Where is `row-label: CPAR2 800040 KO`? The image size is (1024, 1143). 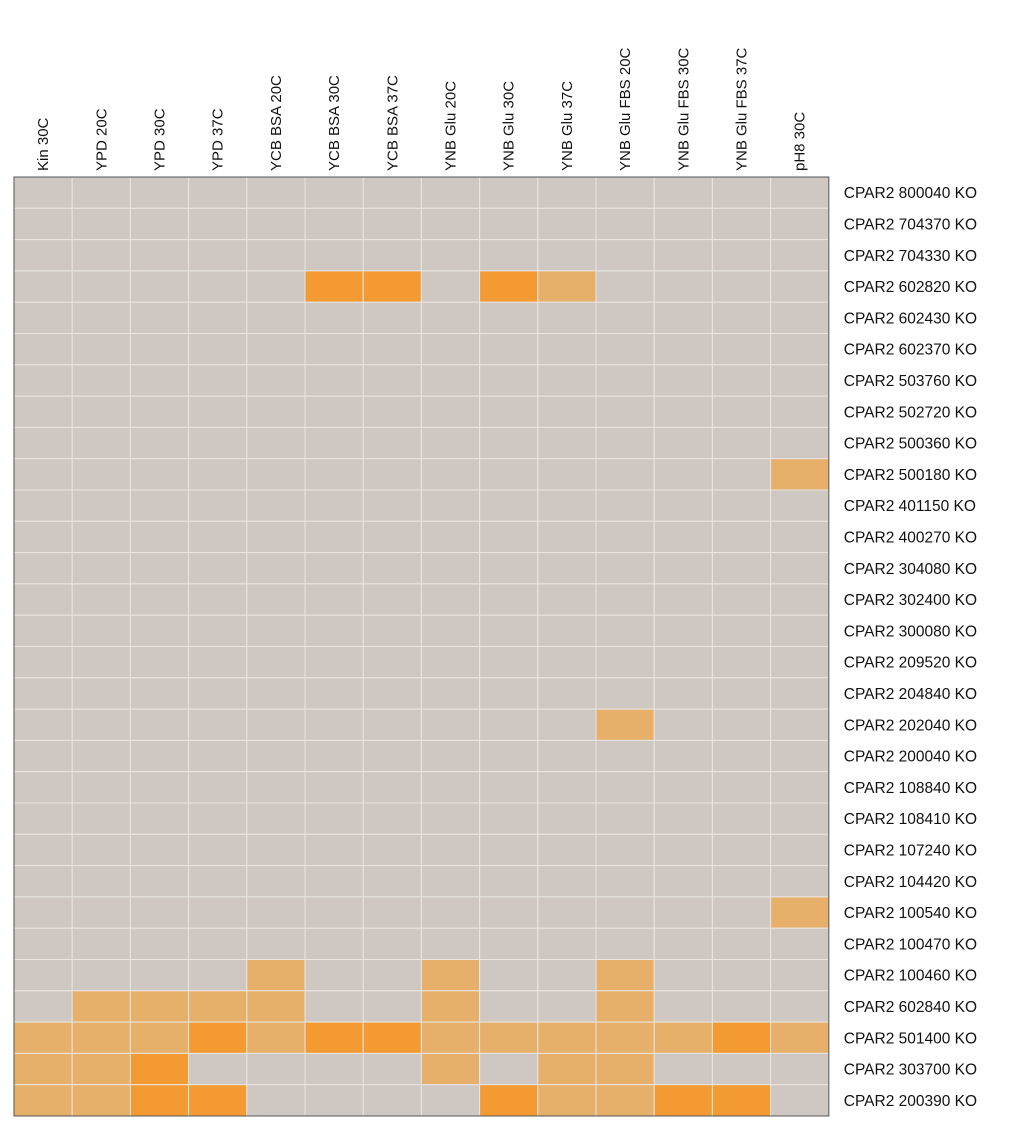 row-label: CPAR2 800040 KO is located at coordinates (910, 193).